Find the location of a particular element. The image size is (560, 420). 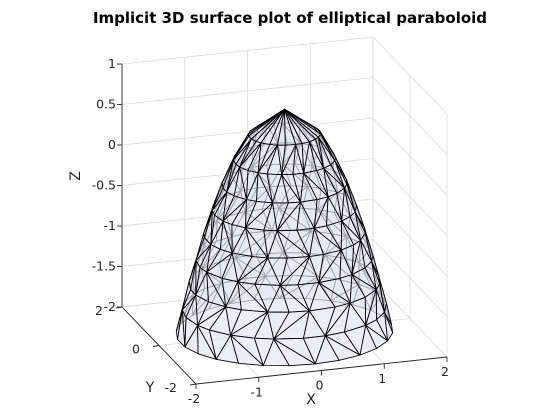

x-tick-label: 0 is located at coordinates (320, 385).